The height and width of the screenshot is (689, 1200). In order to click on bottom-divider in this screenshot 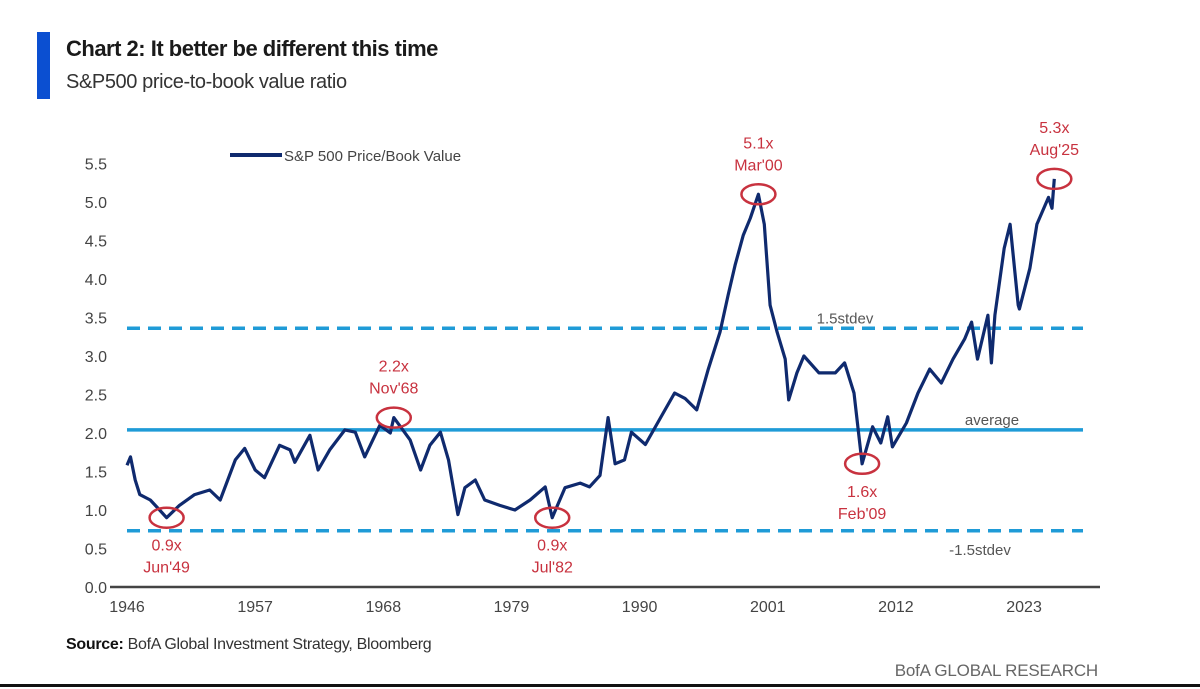, I will do `click(600, 685)`.